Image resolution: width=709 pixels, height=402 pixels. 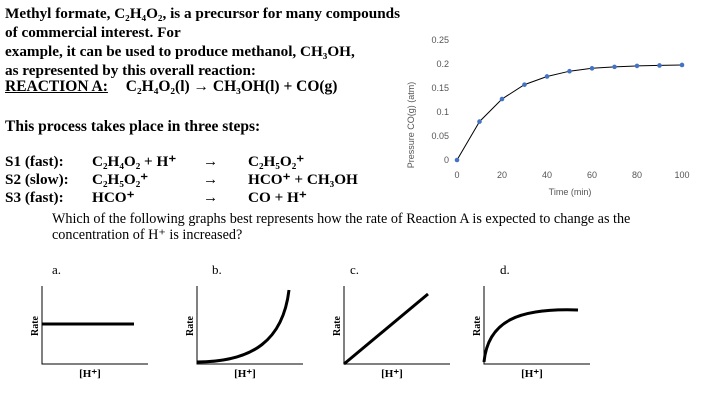 What do you see at coordinates (113, 197) in the screenshot?
I see `step-reactants: HCO⁺` at bounding box center [113, 197].